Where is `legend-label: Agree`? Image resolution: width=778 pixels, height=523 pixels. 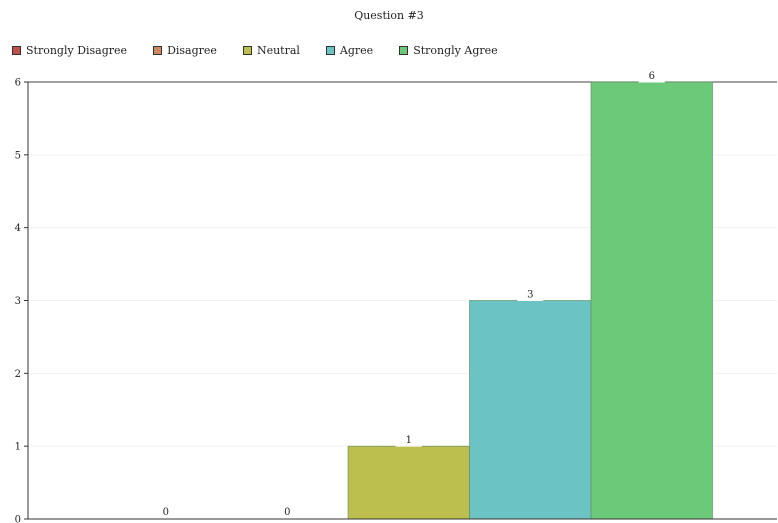 legend-label: Agree is located at coordinates (356, 50).